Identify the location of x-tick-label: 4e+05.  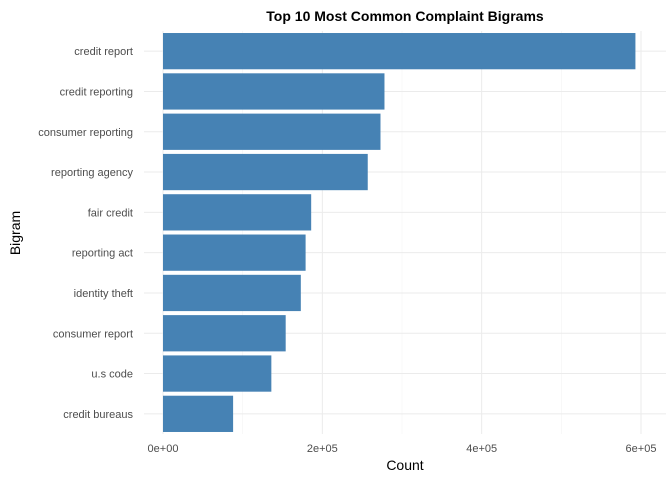
(481, 449).